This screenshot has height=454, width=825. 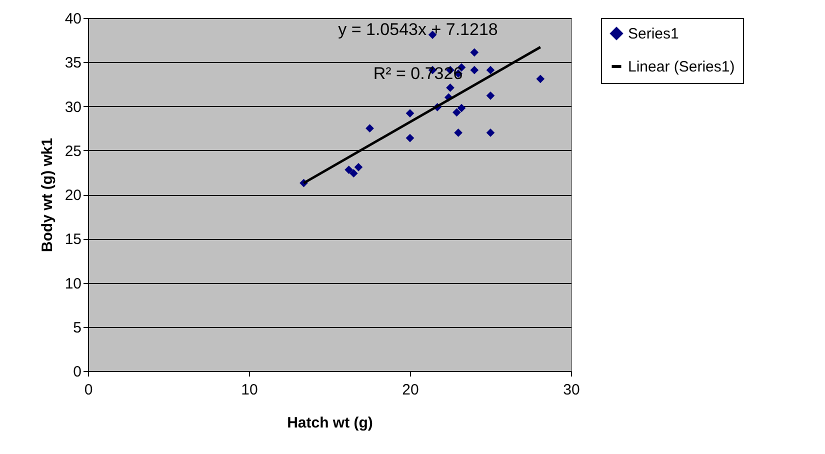 I want to click on y-tick-label: 25, so click(x=73, y=151).